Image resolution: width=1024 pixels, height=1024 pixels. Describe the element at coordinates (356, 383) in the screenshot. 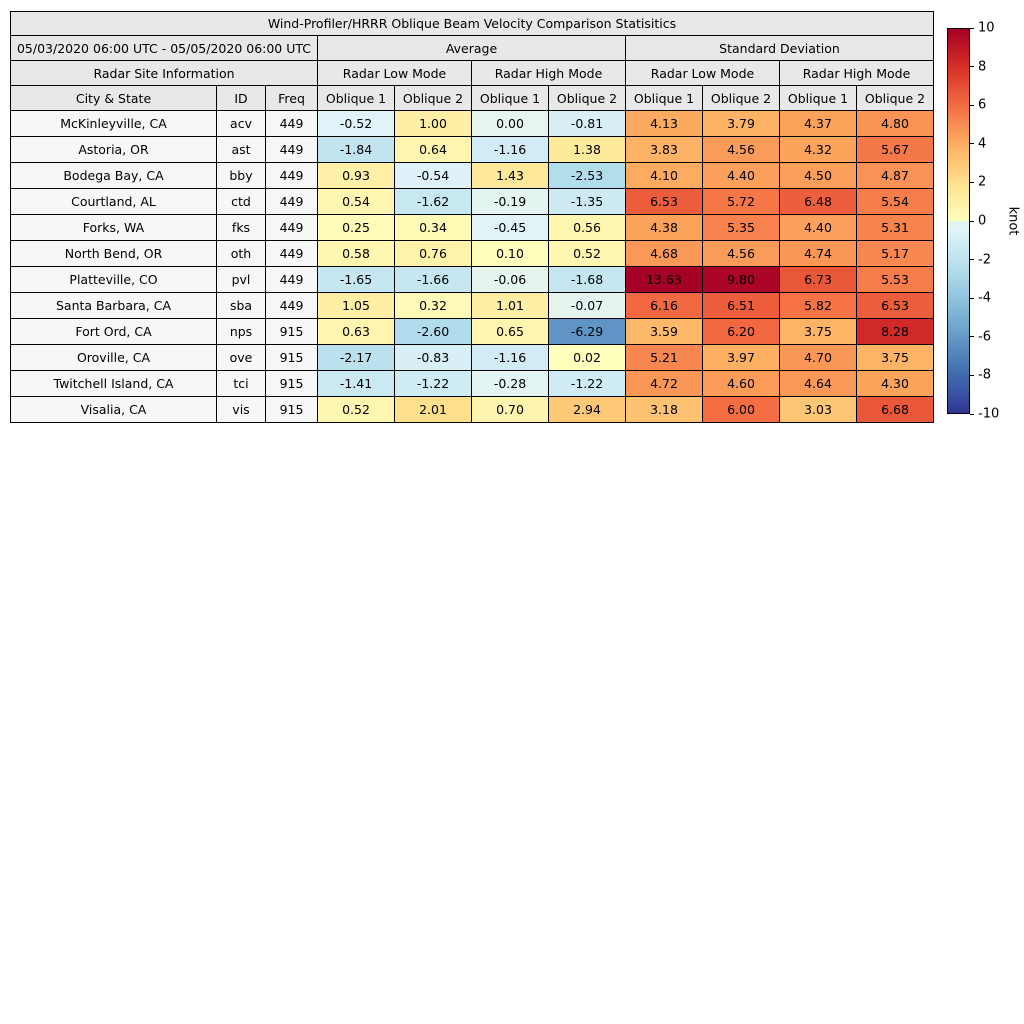

I see `value-cell: -1.41` at that location.